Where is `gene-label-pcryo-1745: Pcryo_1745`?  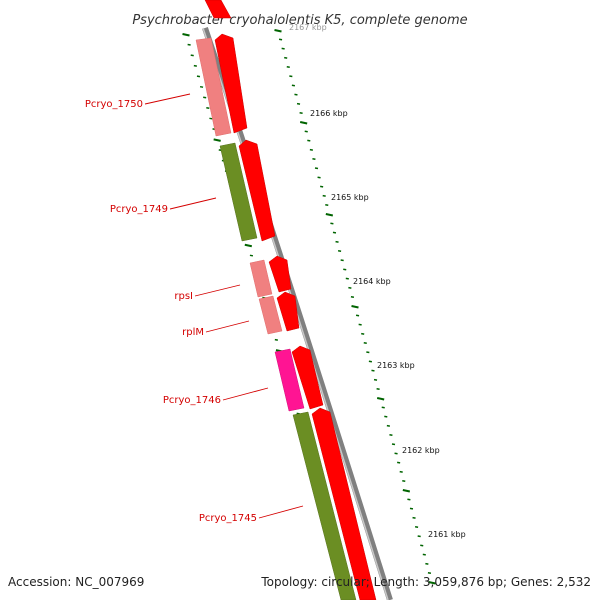 gene-label-pcryo-1745: Pcryo_1745 is located at coordinates (228, 518).